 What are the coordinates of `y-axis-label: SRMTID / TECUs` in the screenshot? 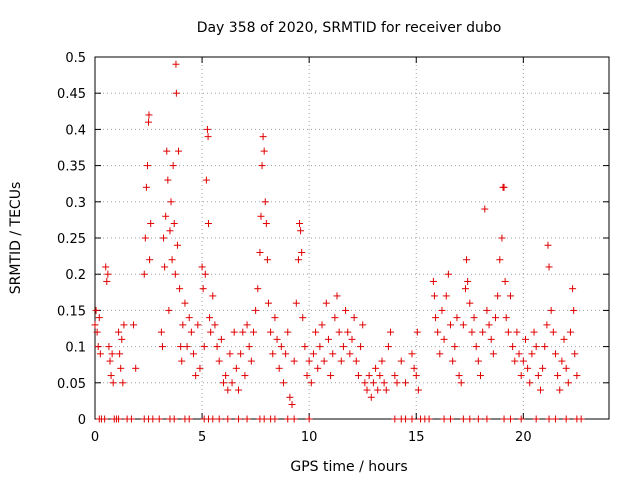 It's located at (16, 238).